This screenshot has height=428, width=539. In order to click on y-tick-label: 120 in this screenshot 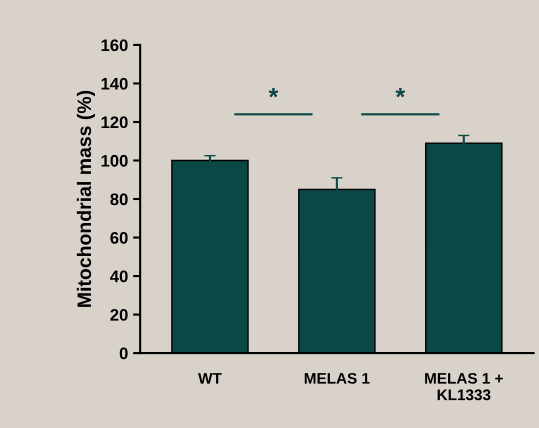, I will do `click(115, 122)`.